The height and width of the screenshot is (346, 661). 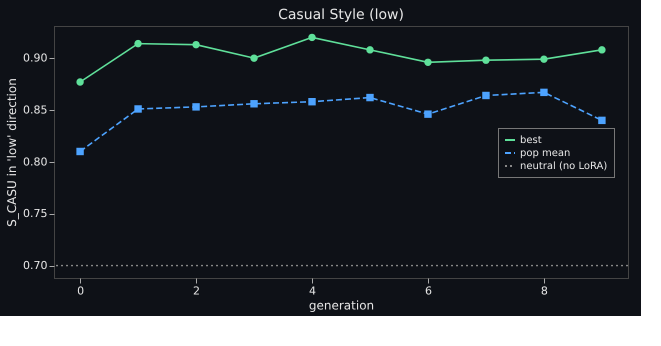 I want to click on legend-label: pop mean, so click(x=545, y=153).